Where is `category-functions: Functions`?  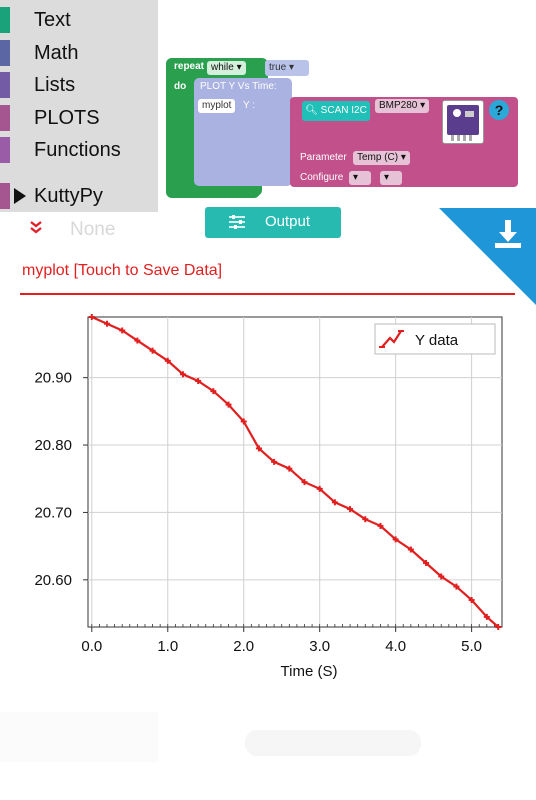
category-functions: Functions is located at coordinates (79, 150).